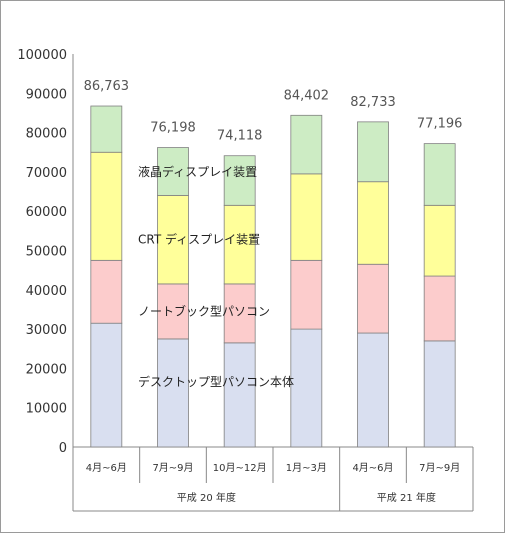 The width and height of the screenshot is (505, 534). I want to click on y-tick-label: 30000, so click(46, 330).